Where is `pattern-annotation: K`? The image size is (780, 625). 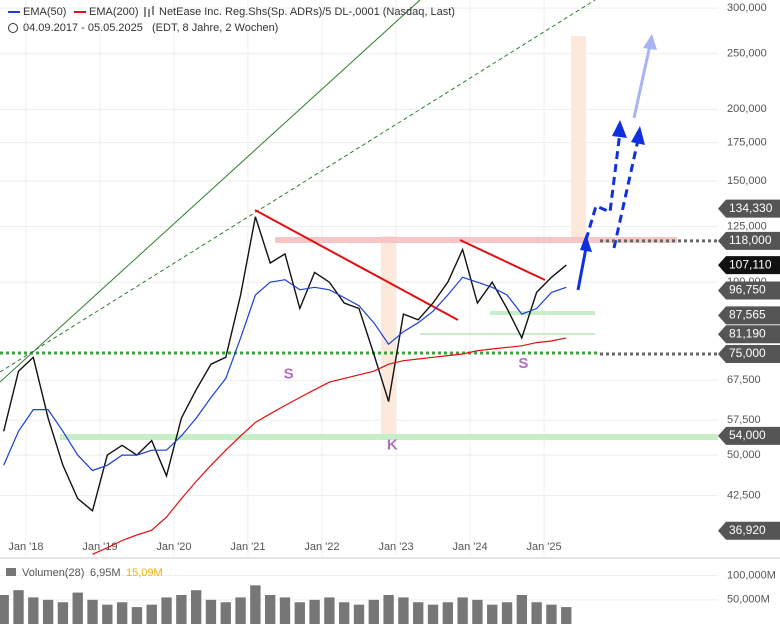
pattern-annotation: K is located at coordinates (392, 444).